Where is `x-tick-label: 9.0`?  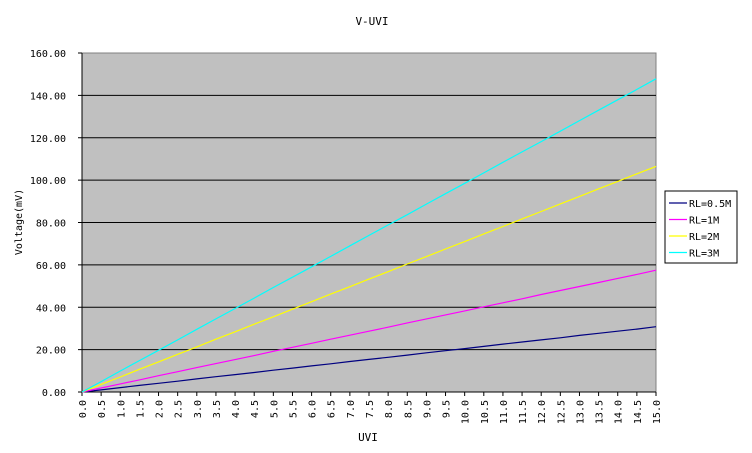
x-tick-label: 9.0 is located at coordinates (427, 409).